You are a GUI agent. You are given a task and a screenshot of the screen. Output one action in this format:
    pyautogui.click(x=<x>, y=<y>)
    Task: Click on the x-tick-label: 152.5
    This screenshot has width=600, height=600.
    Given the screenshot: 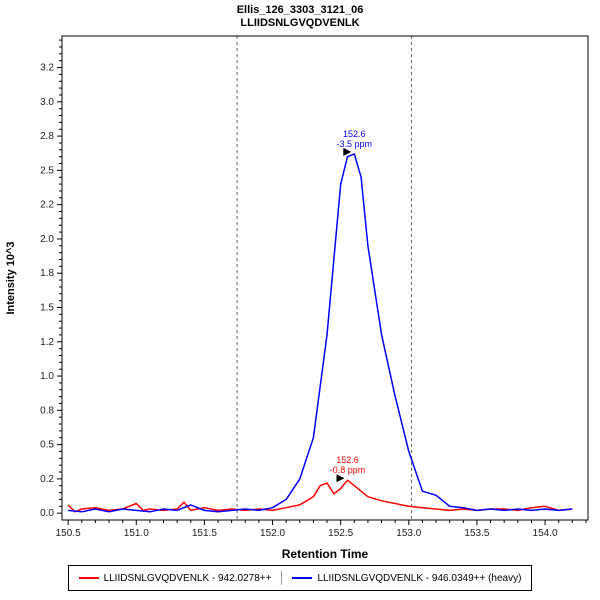 What is the action you would take?
    pyautogui.click(x=340, y=533)
    